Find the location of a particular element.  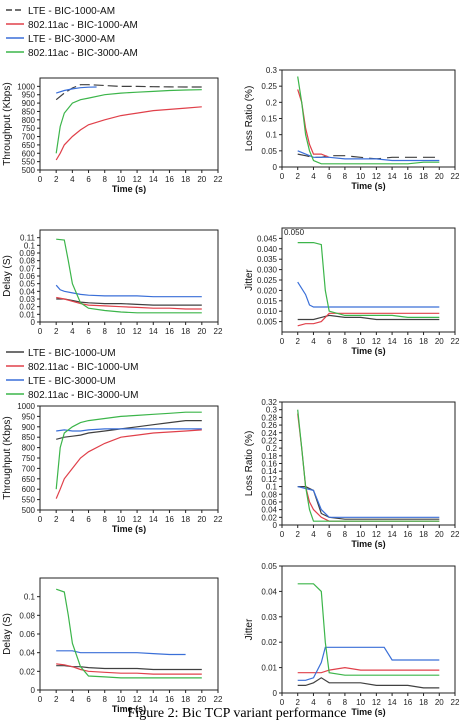

y-tick-label: 0.28 is located at coordinates (269, 417).